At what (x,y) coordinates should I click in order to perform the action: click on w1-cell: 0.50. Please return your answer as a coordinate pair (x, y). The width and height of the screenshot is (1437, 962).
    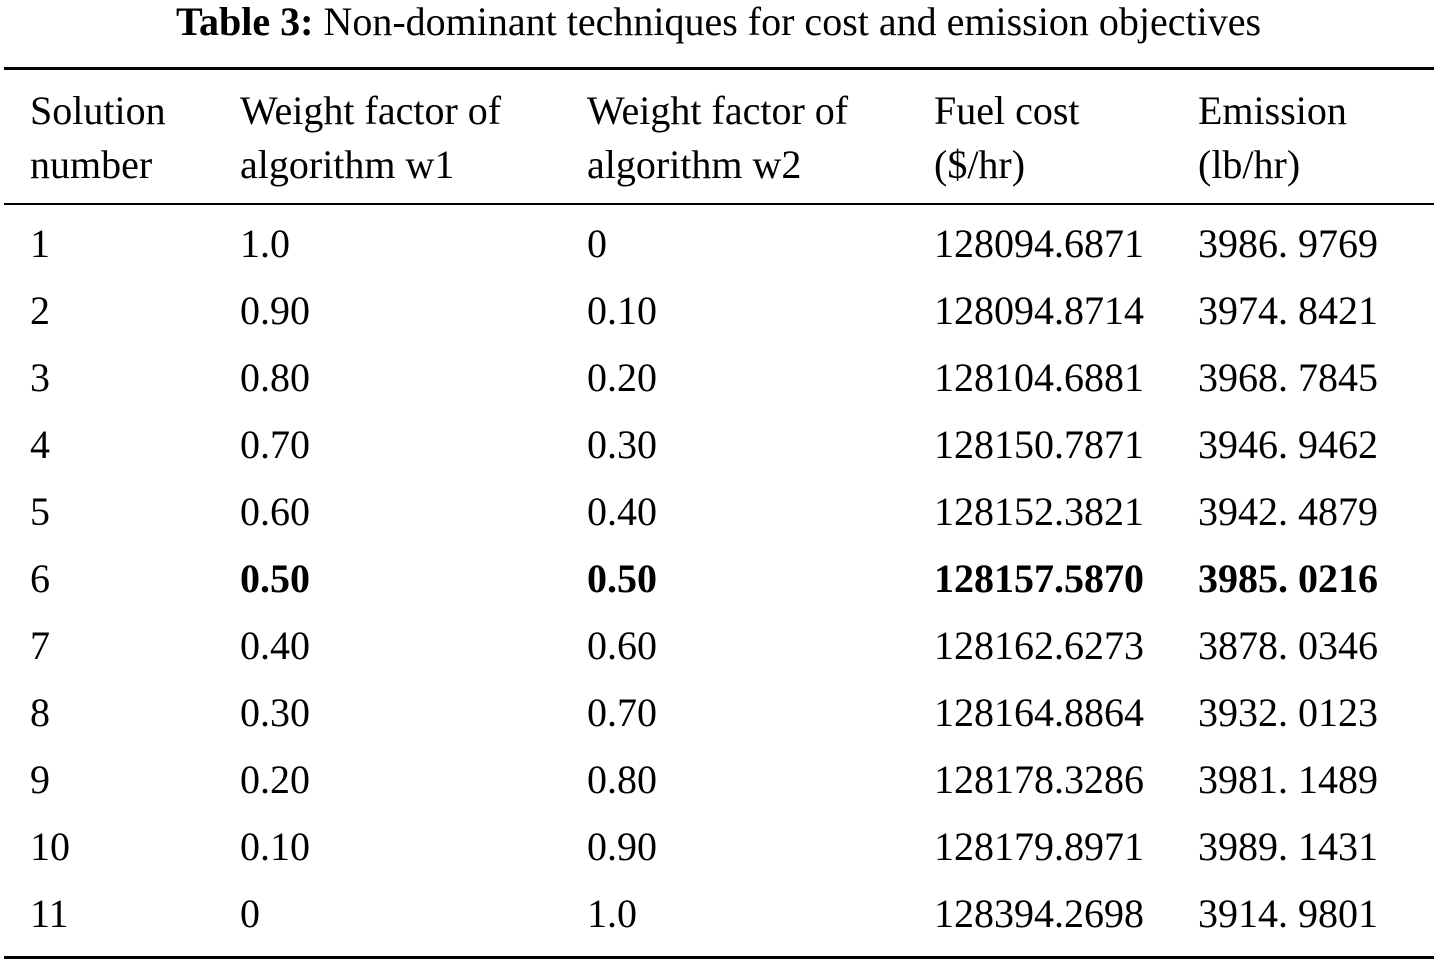
    Looking at the image, I should click on (275, 578).